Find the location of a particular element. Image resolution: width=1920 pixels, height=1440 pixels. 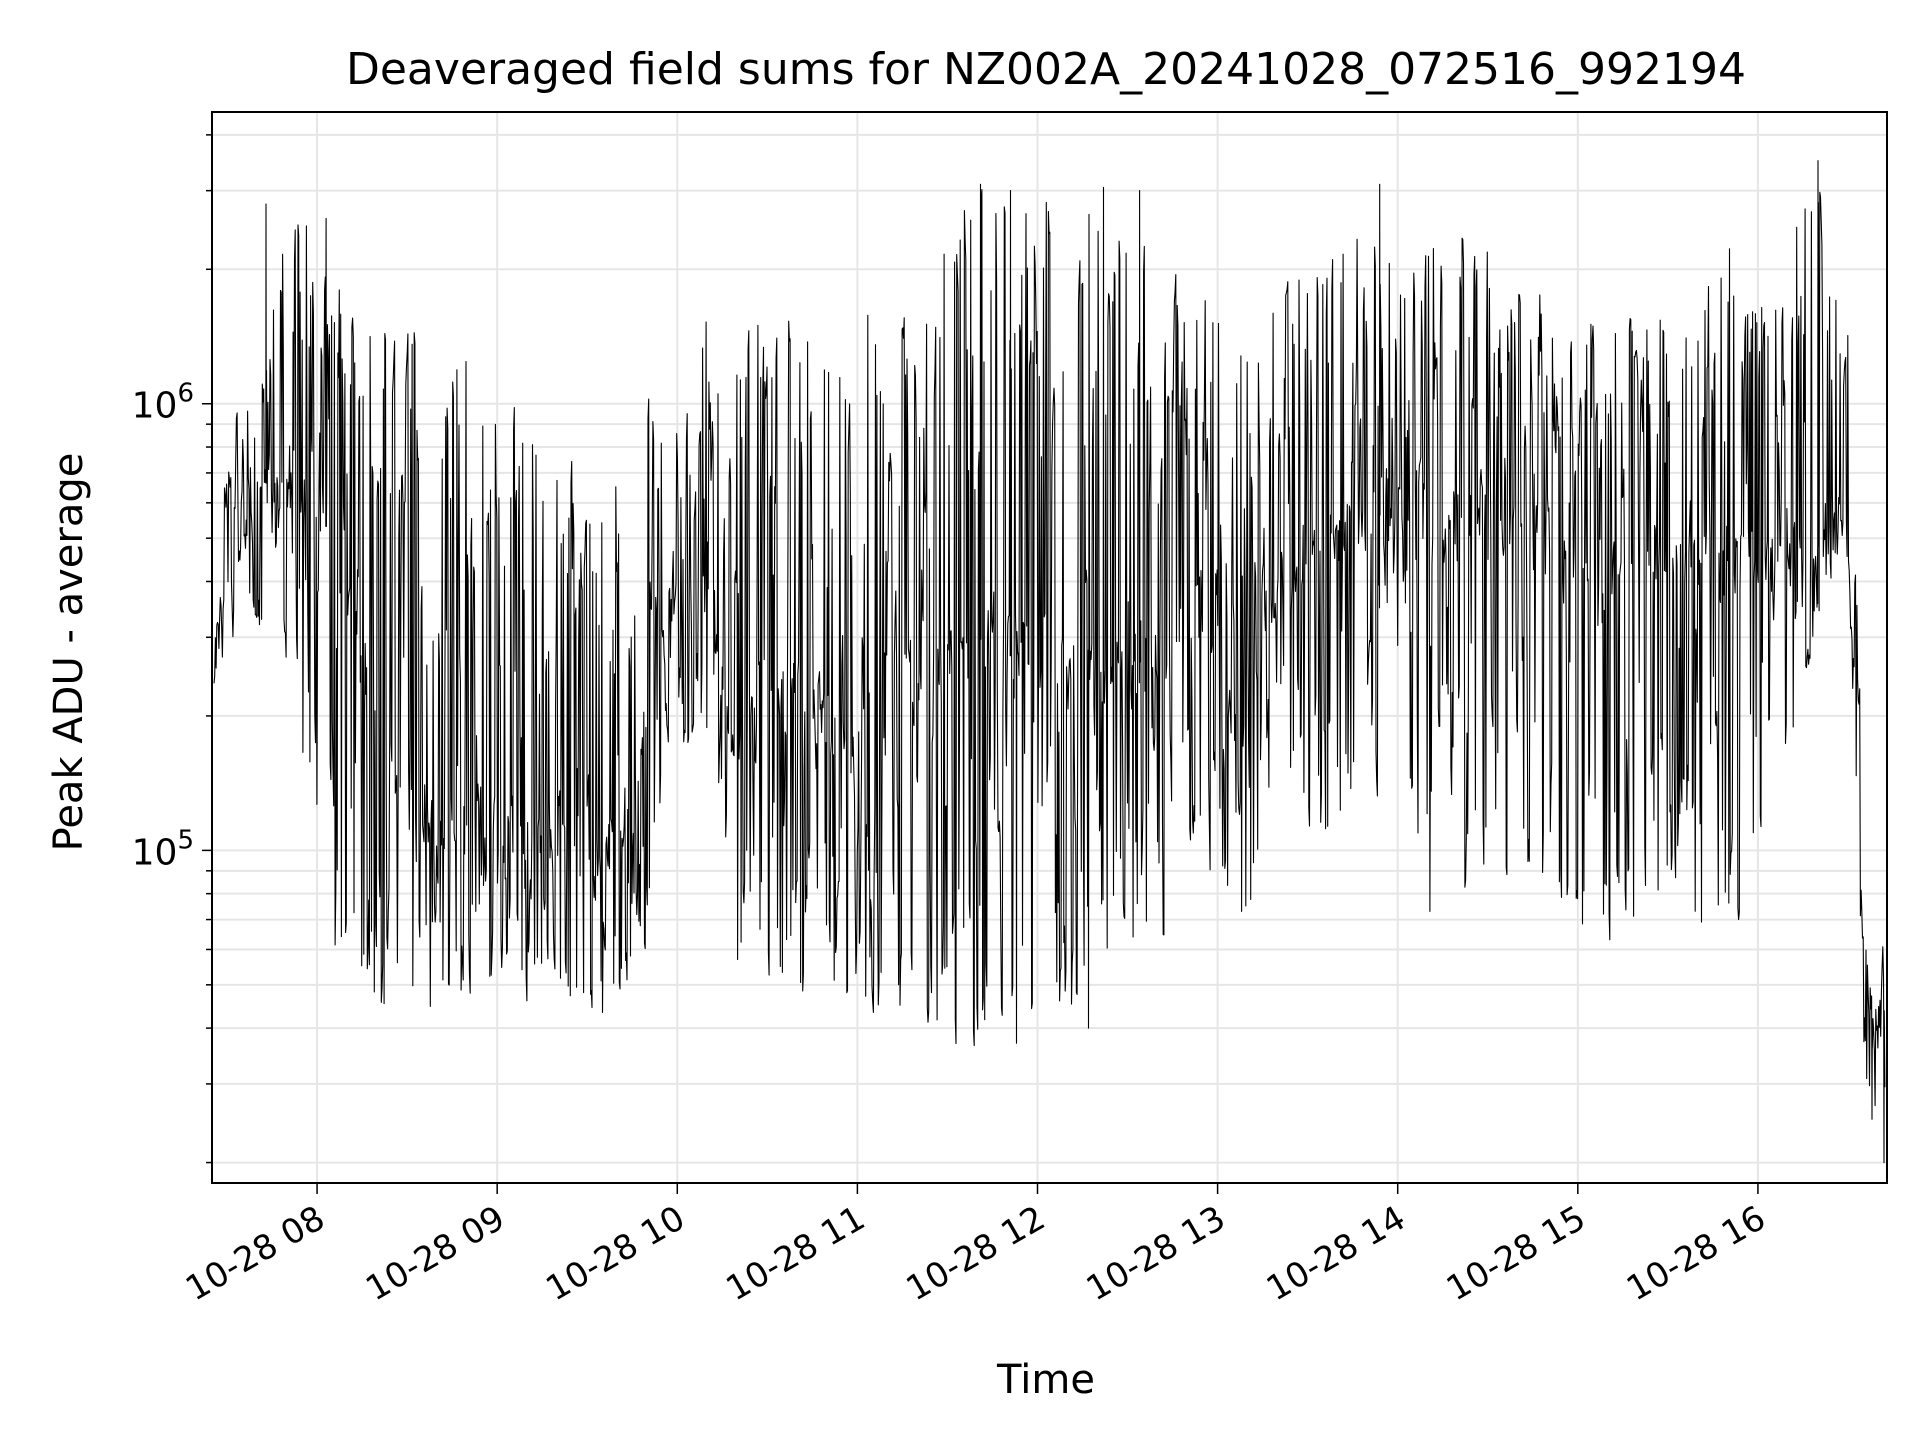

y-tick-exponent: 6 is located at coordinates (185, 394).